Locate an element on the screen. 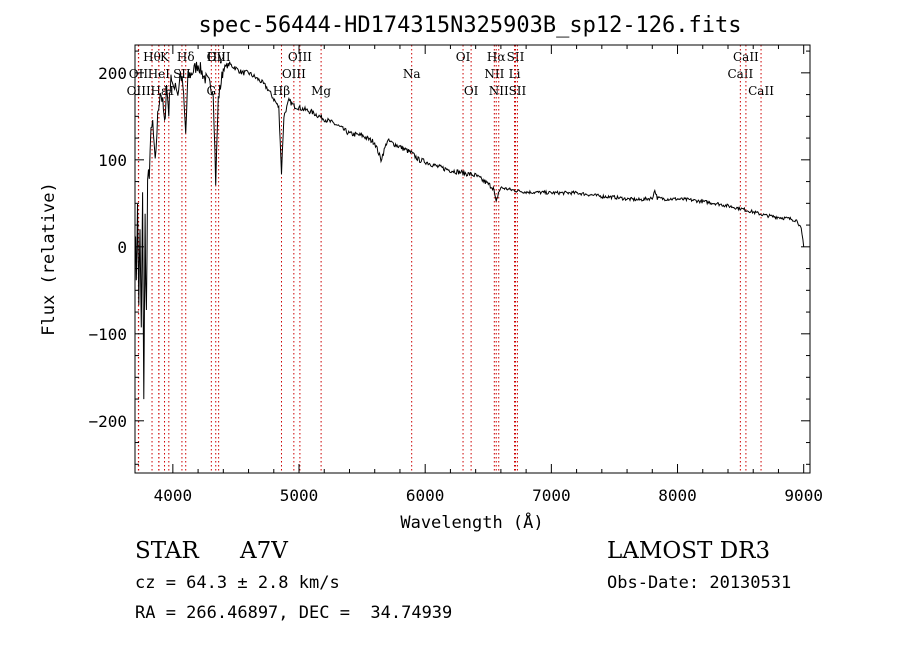 The image size is (900, 649). object-class: STAR is located at coordinates (167, 551).